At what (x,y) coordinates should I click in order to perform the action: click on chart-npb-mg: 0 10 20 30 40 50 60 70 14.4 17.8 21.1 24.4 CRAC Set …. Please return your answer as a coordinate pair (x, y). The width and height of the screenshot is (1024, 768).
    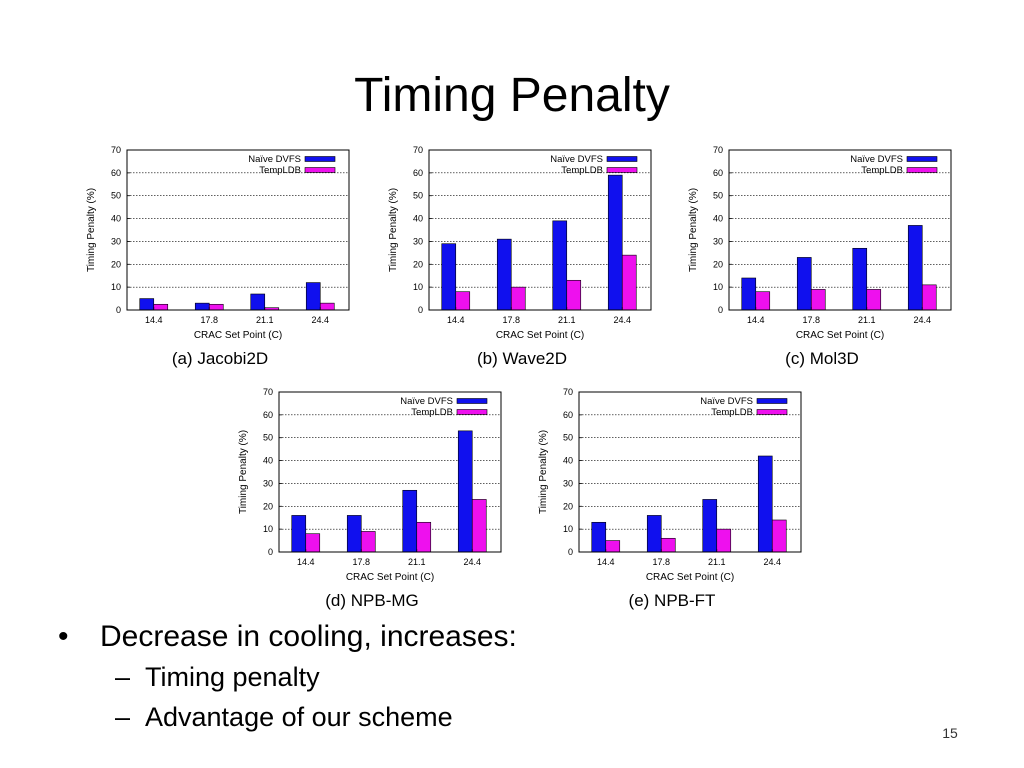
    Looking at the image, I should click on (372, 499).